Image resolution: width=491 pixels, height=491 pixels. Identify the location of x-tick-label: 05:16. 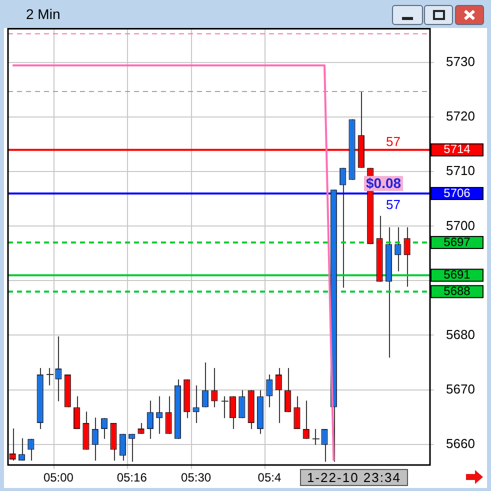
(132, 477).